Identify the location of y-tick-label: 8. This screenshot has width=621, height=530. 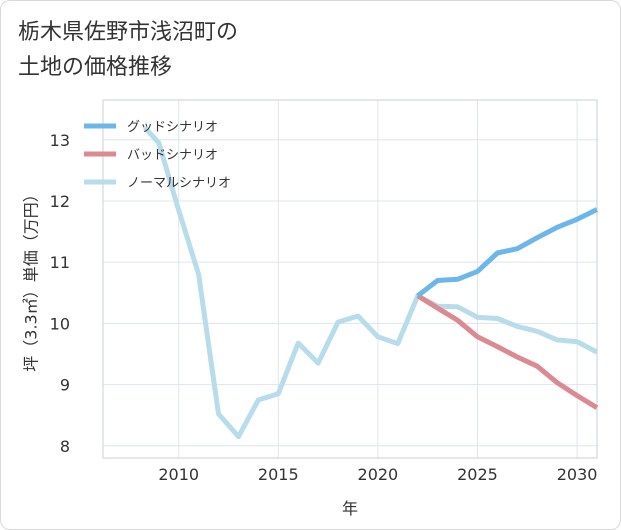
(65, 446).